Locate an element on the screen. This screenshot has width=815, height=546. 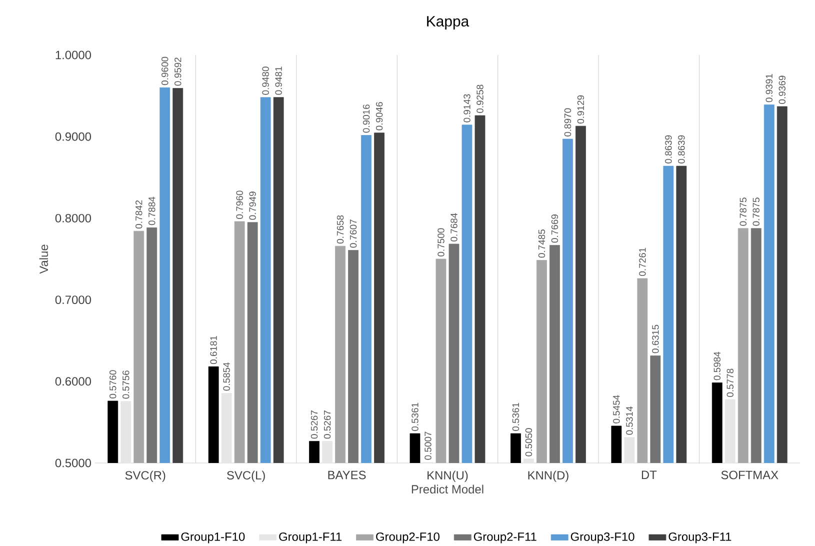
data-label: 0.6181 is located at coordinates (213, 350).